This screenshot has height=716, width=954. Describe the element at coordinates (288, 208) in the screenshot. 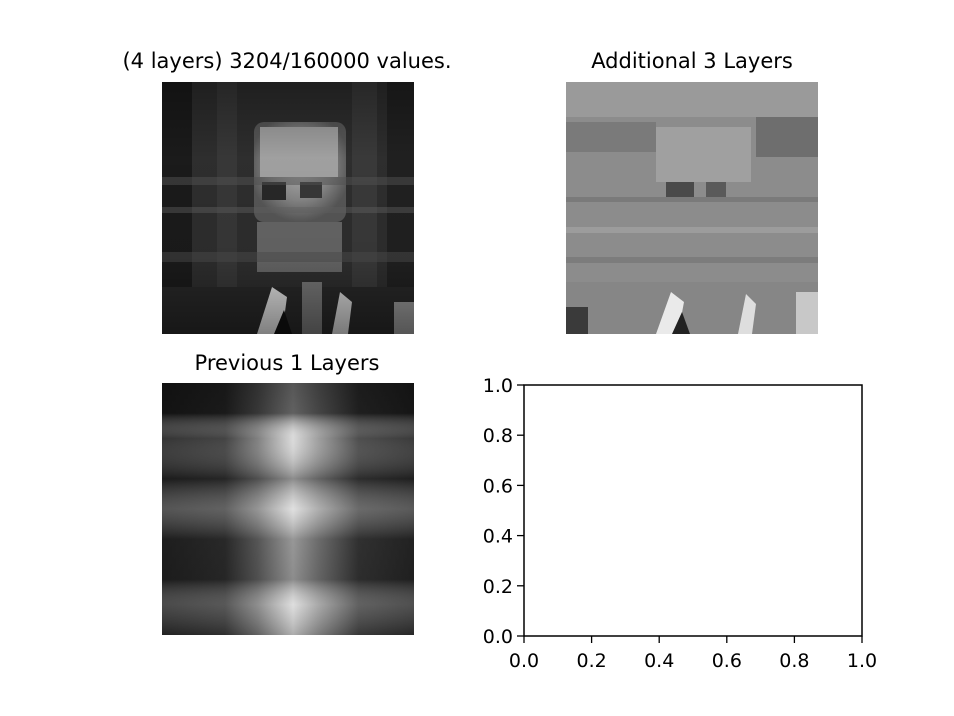

I see `reconstructed-image-4-layers` at that location.